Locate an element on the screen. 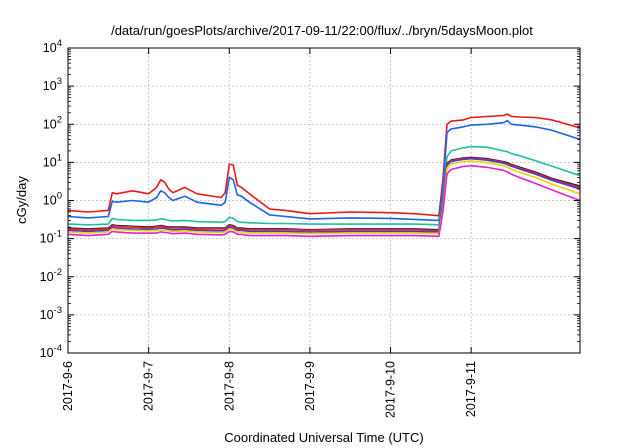 Image resolution: width=640 pixels, height=448 pixels. x-tick-label: 2017-9-8 is located at coordinates (229, 386).